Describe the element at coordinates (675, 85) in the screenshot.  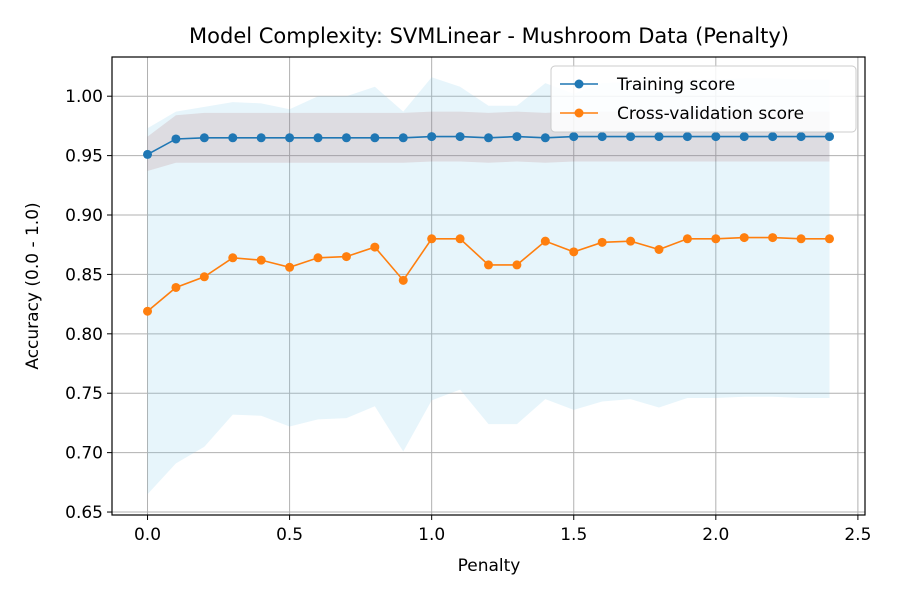
I see `legend-label-training: Training score` at that location.